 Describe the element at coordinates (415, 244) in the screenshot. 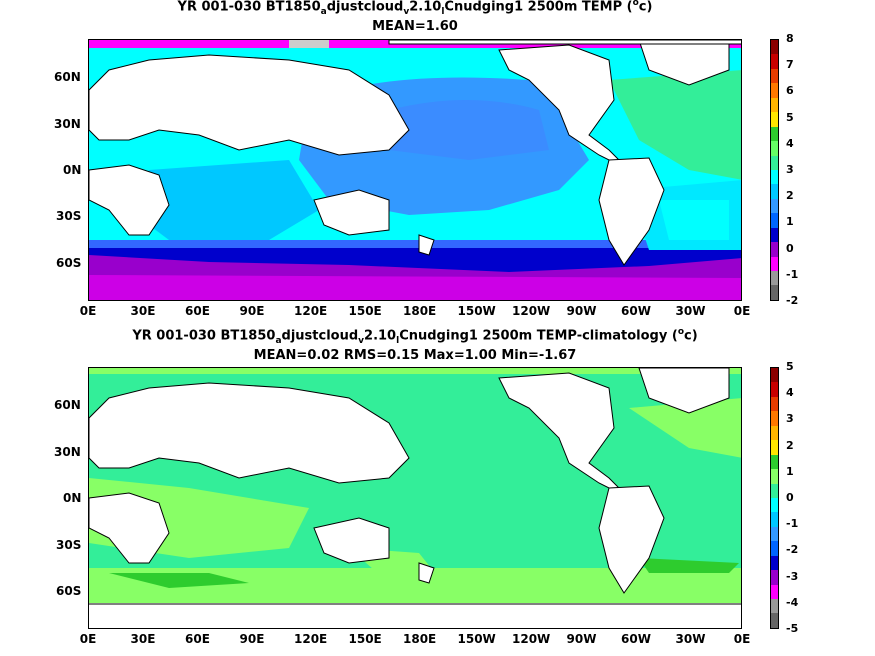

I see `panel1-band-blue` at that location.